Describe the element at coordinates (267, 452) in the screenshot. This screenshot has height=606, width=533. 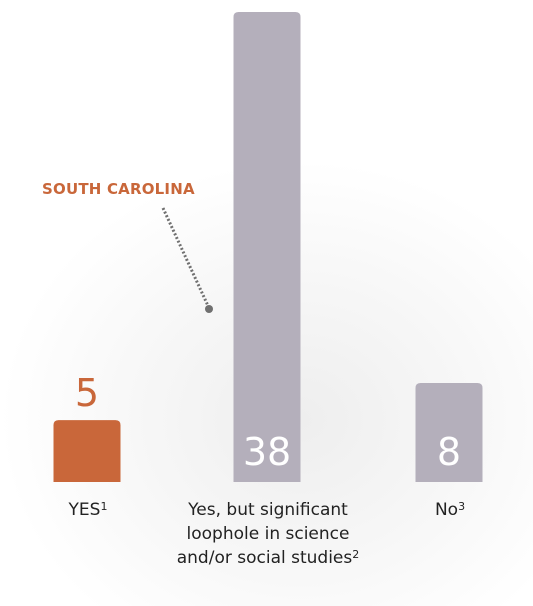
I see `value-label-yes-but-loophole: 38` at that location.